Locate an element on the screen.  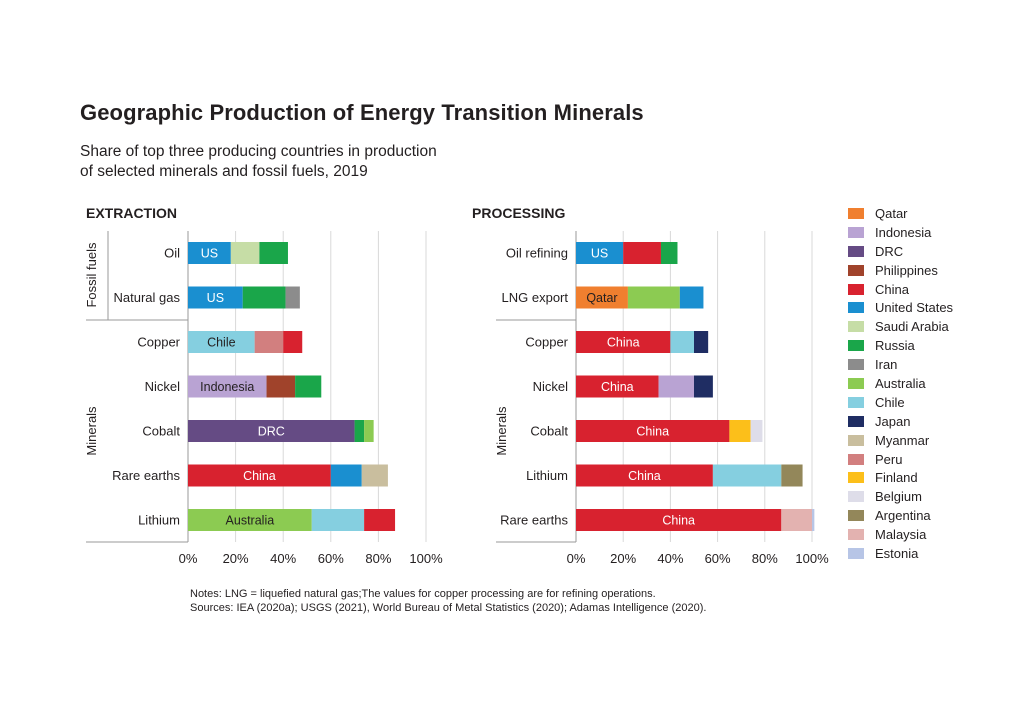
legend-item: Finland is located at coordinates (900, 477).